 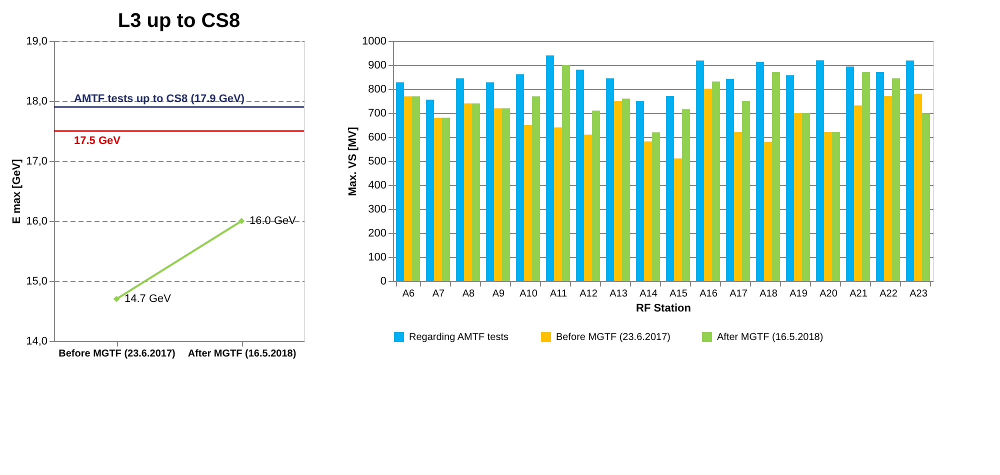 What do you see at coordinates (619, 294) in the screenshot?
I see `x-tick-label: A13` at bounding box center [619, 294].